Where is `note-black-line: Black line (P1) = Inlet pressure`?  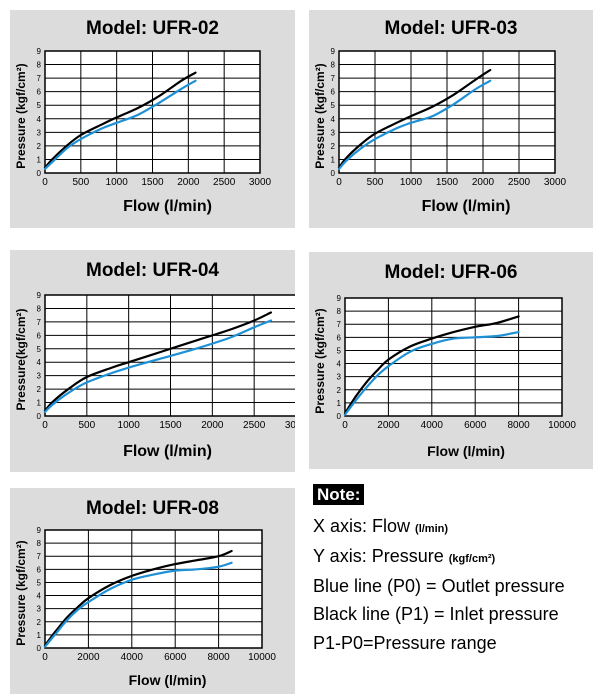
note-black-line: Black line (P1) = Inlet pressure is located at coordinates (436, 614).